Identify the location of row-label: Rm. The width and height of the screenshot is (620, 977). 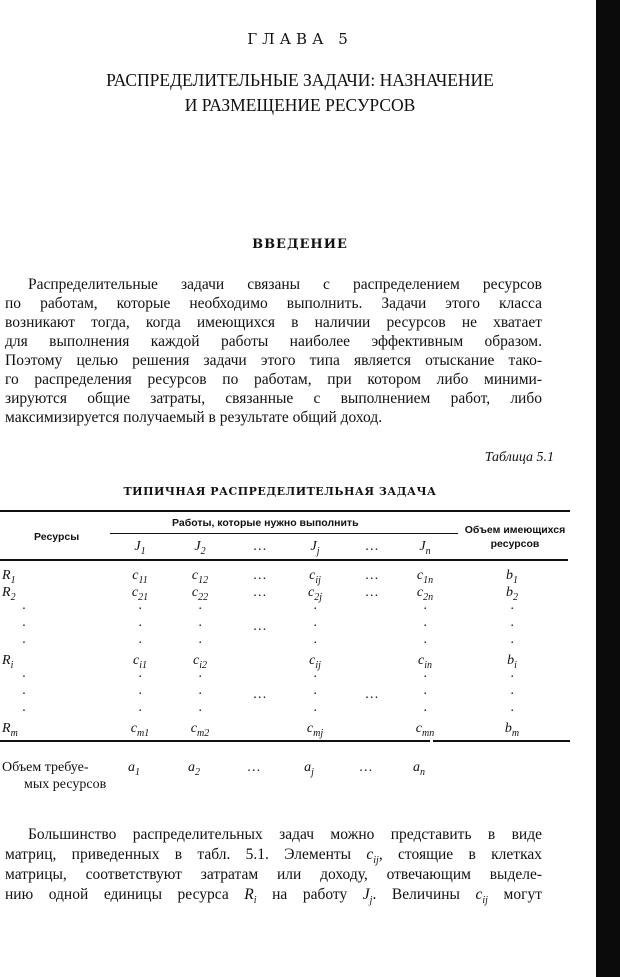
(10, 729).